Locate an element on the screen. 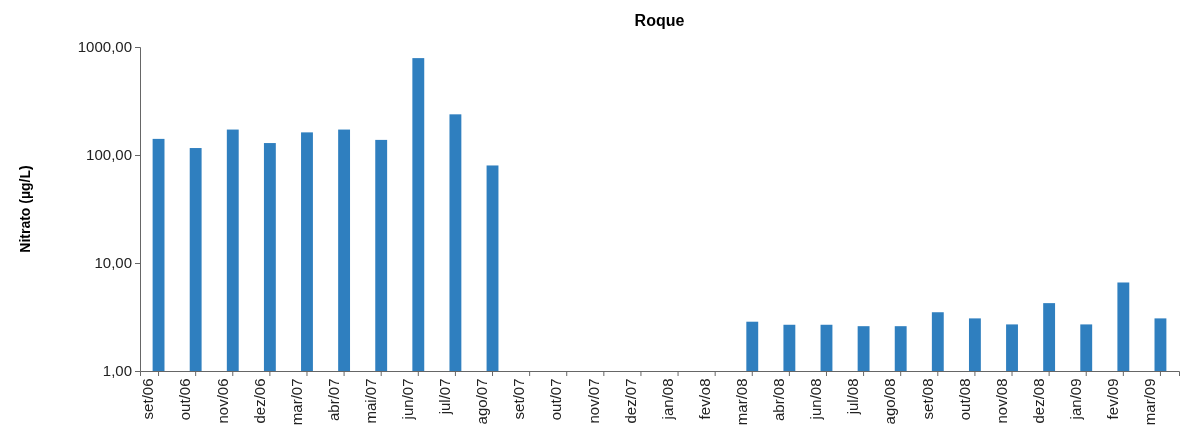  y-axis-title: Nitrato (µg/L) is located at coordinates (25, 209).